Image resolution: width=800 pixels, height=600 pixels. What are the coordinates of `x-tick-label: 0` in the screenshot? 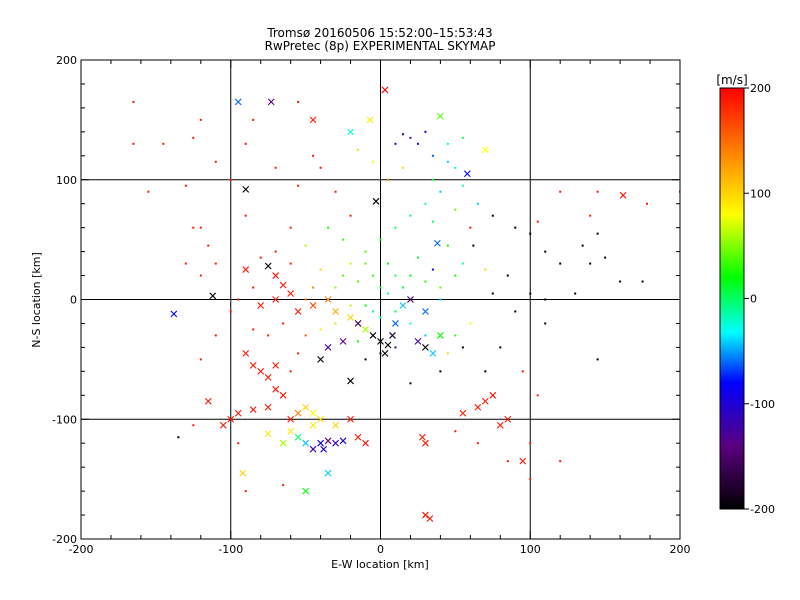 It's located at (380, 549).